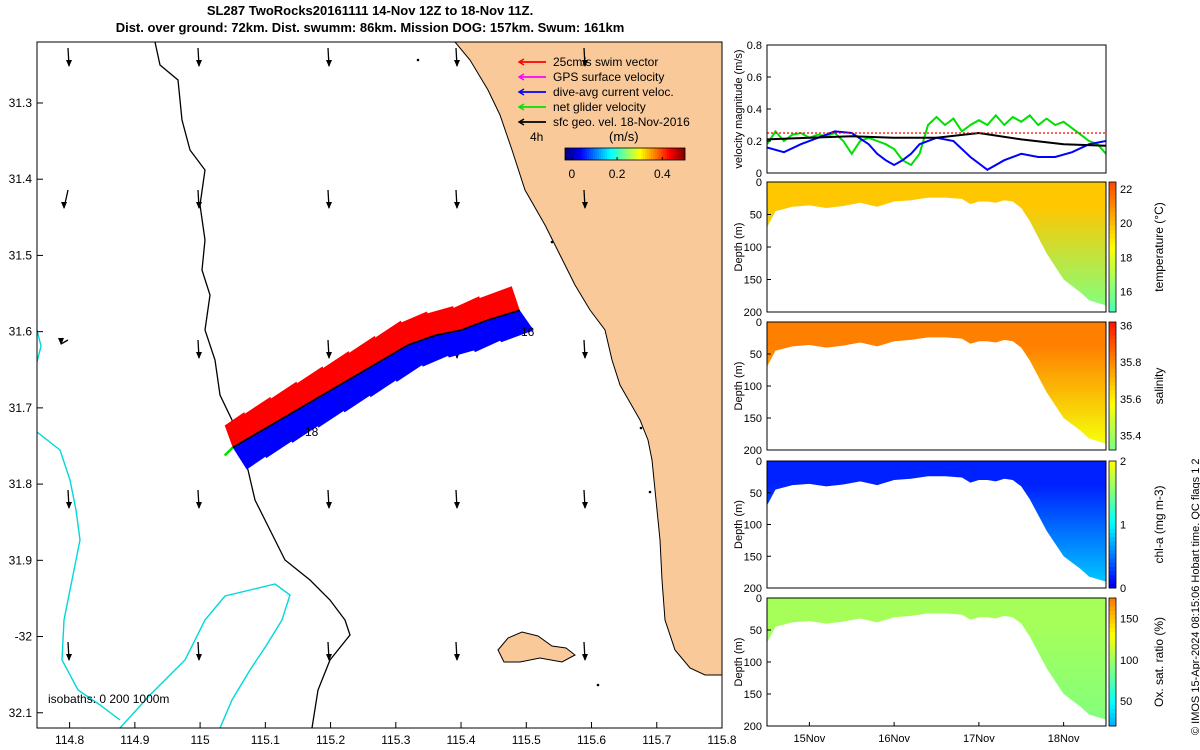  I want to click on velocity-y-tick-label: 0.8, so click(754, 46).